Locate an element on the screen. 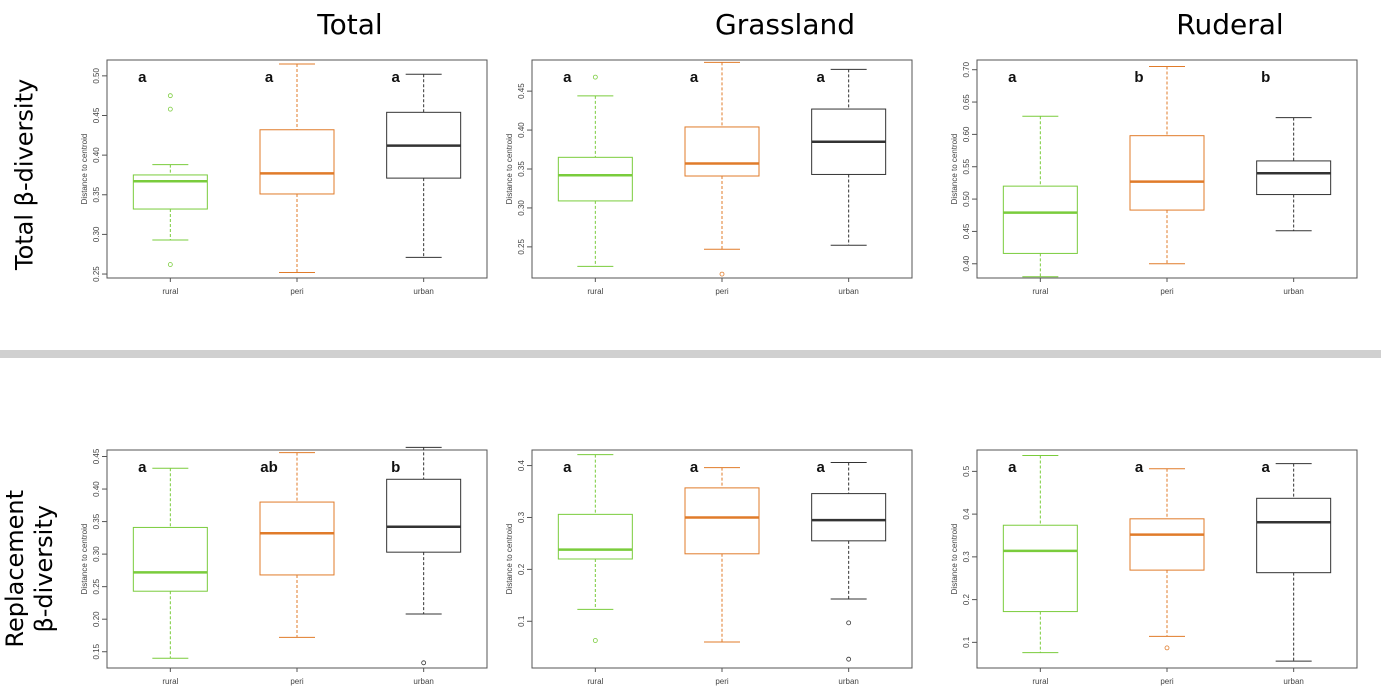 The width and height of the screenshot is (1381, 688). y-tick-label: 0.1 is located at coordinates (521, 621).